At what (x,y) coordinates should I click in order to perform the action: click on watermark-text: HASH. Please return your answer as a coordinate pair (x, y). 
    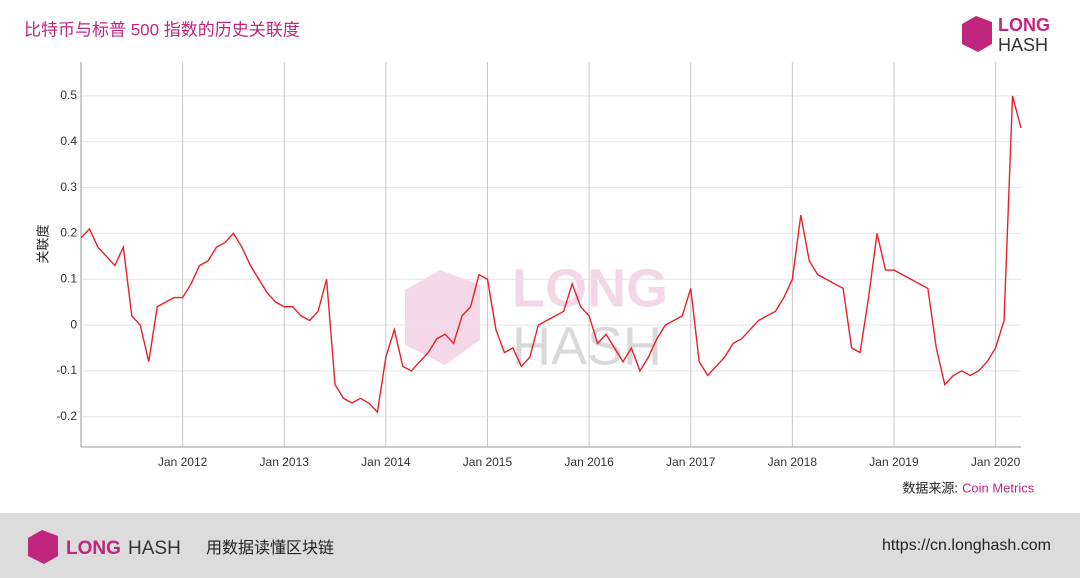
    Looking at the image, I should click on (587, 346).